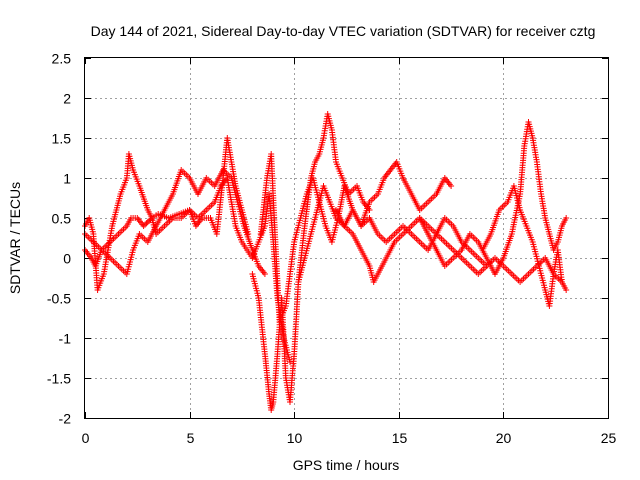 This screenshot has height=480, width=640. Describe the element at coordinates (67, 259) in the screenshot. I see `y-tick-label: 0` at that location.